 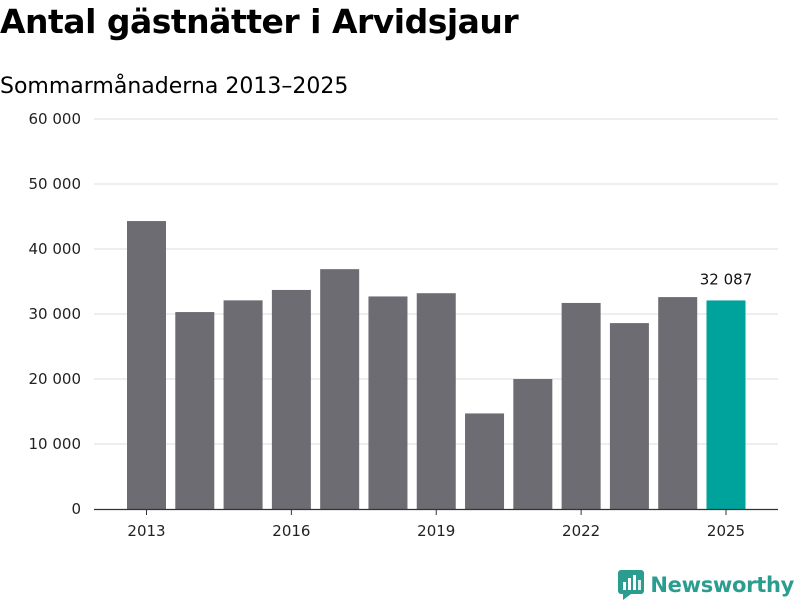 I want to click on bar-2024, so click(x=678, y=403).